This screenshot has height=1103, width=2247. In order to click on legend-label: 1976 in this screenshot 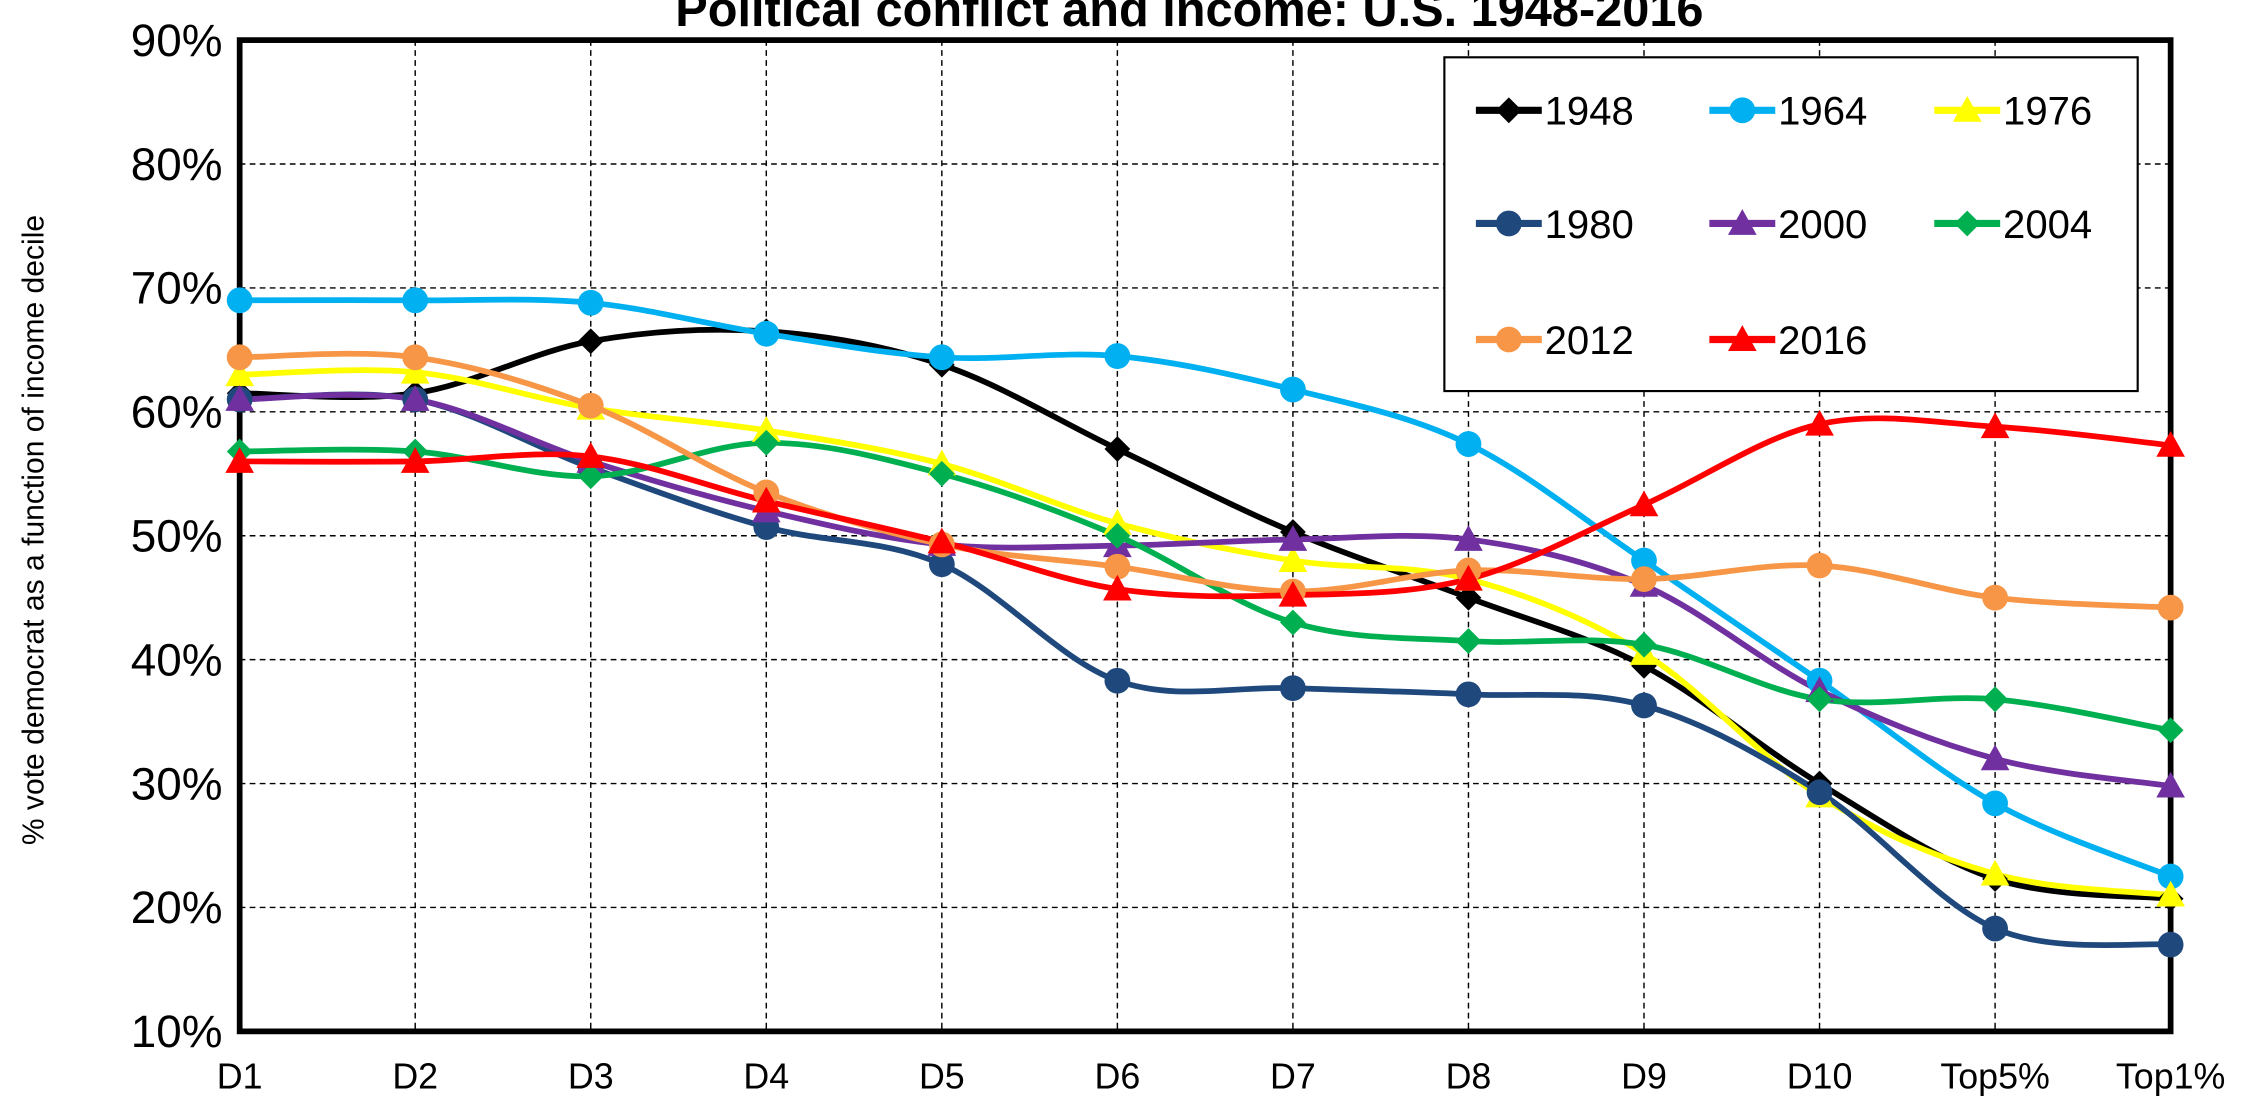, I will do `click(2047, 112)`.